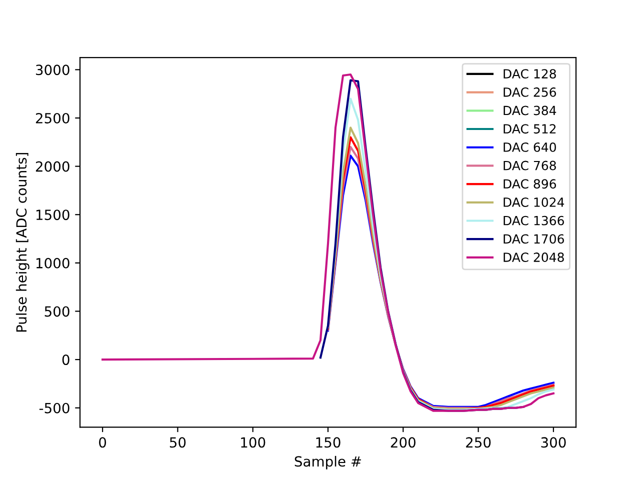  What do you see at coordinates (530, 92) in the screenshot?
I see `legend-label: DAC 256` at bounding box center [530, 92].